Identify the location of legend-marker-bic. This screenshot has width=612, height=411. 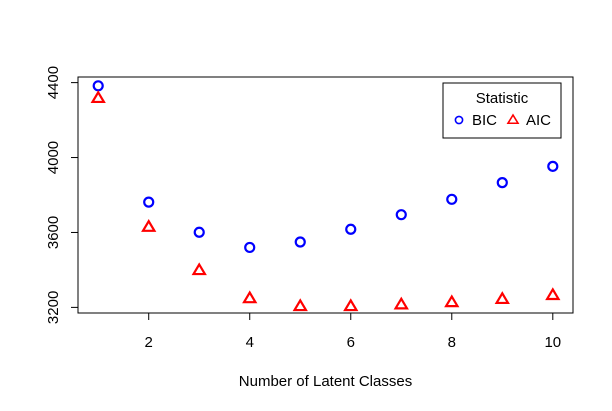
(459, 120).